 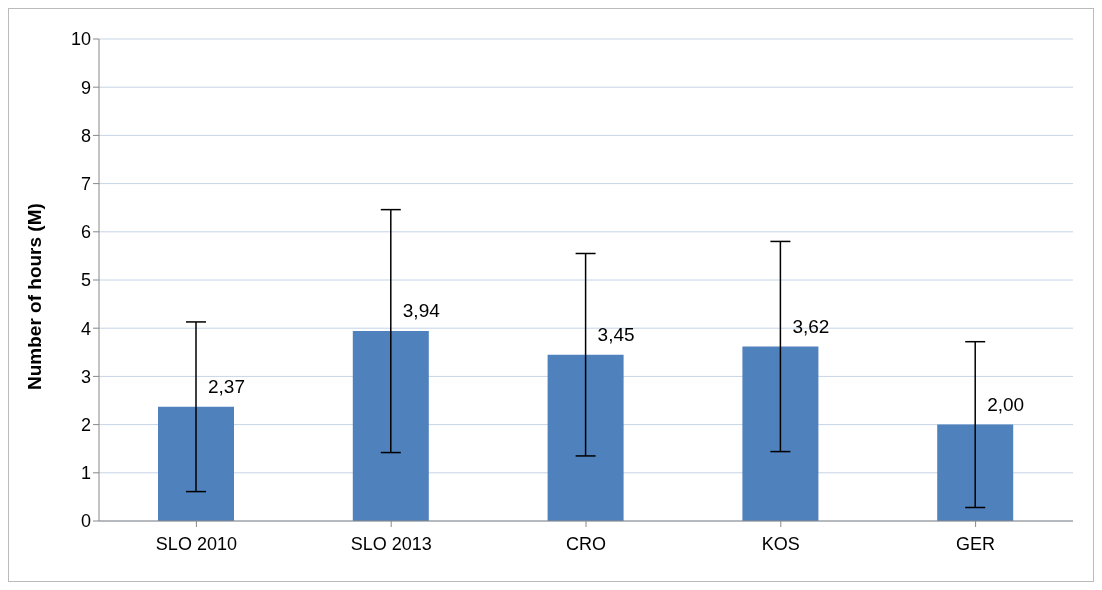 I want to click on y-tick-label: 1, so click(x=85, y=473).